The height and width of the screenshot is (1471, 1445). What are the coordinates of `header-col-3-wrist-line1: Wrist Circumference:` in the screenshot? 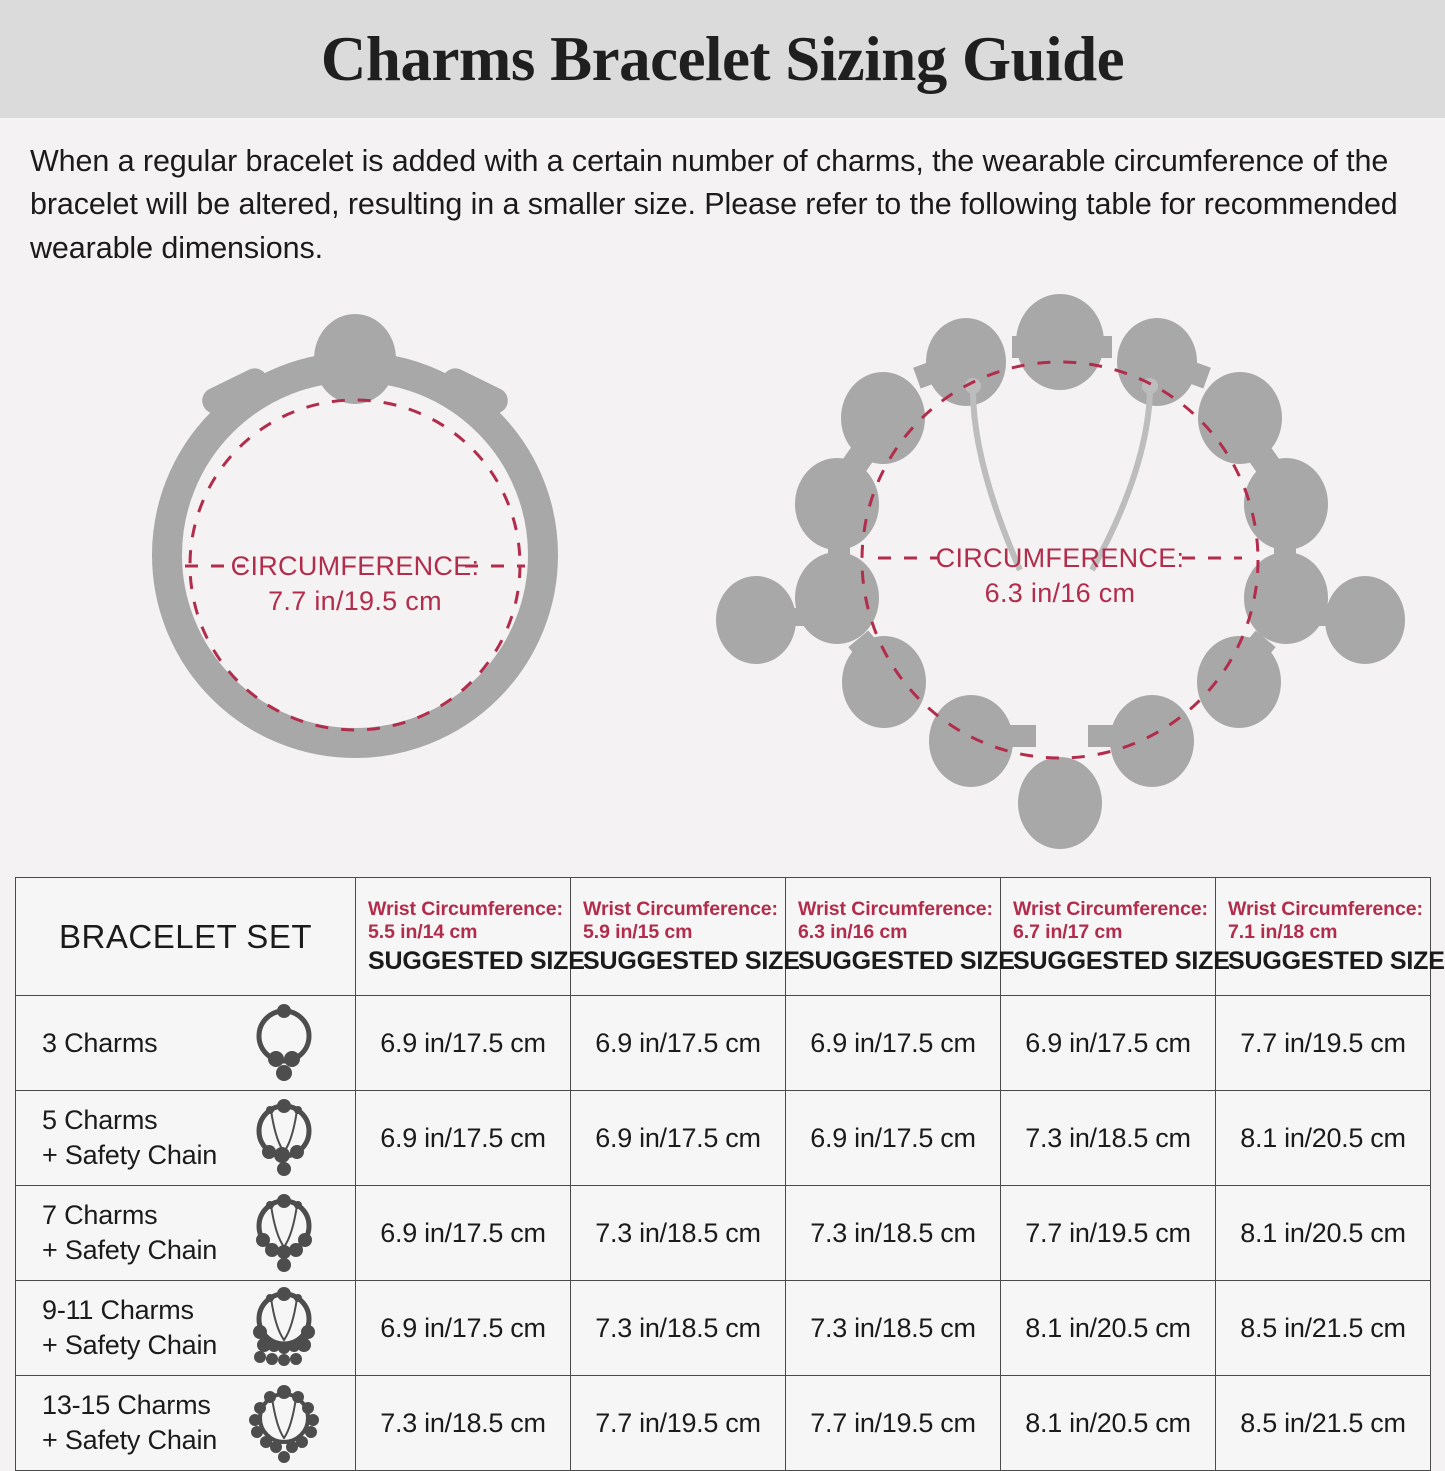 It's located at (895, 908).